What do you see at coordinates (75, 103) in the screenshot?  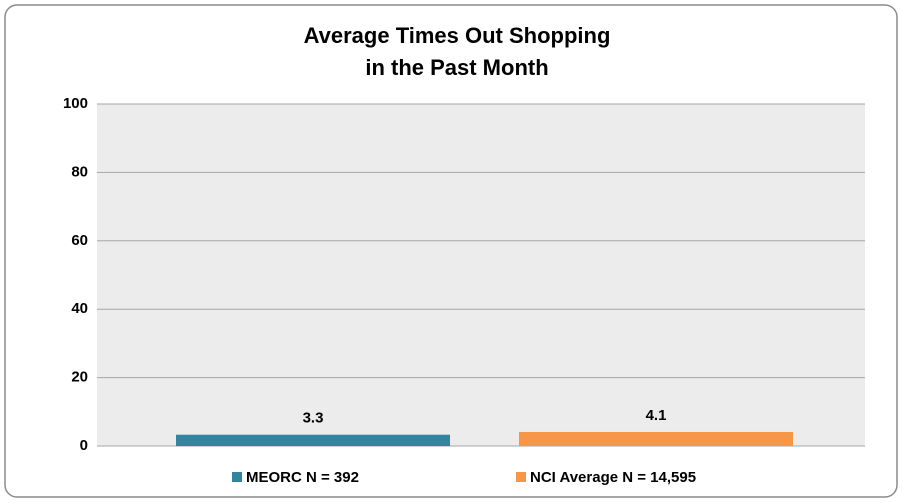 I see `y-tick-label: 100` at bounding box center [75, 103].